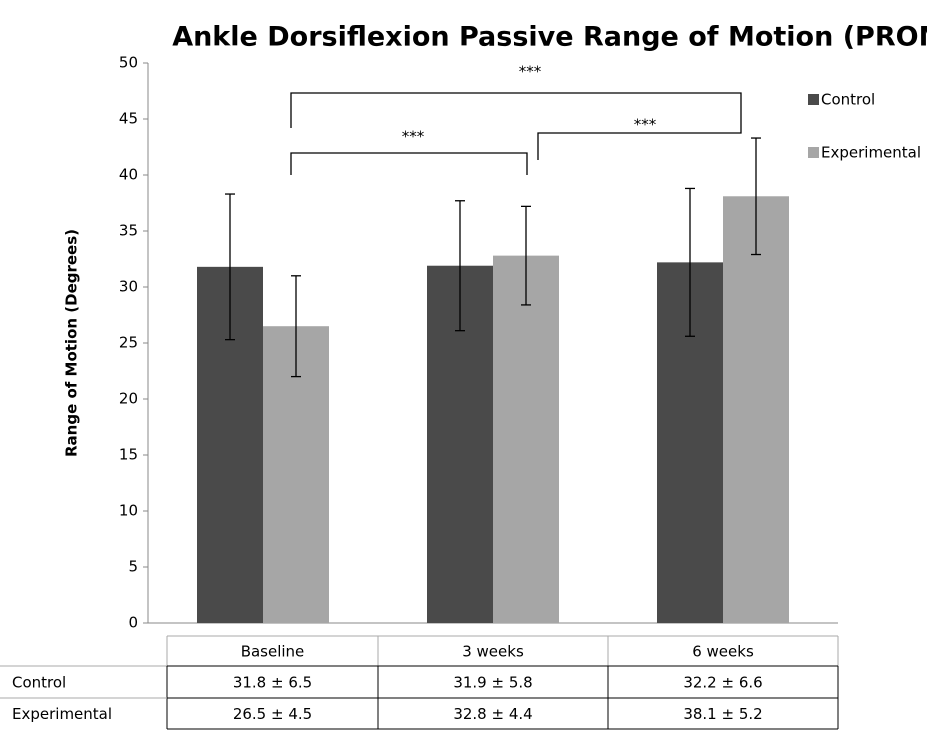 The height and width of the screenshot is (731, 927). Describe the element at coordinates (722, 714) in the screenshot. I see `table-cell: 38.1 ± 5.2` at that location.